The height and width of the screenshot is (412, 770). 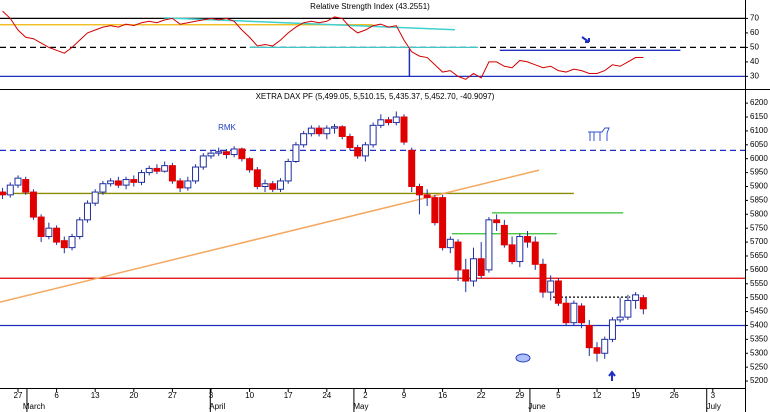 I want to click on y-tick-label: 5600, so click(x=759, y=269).